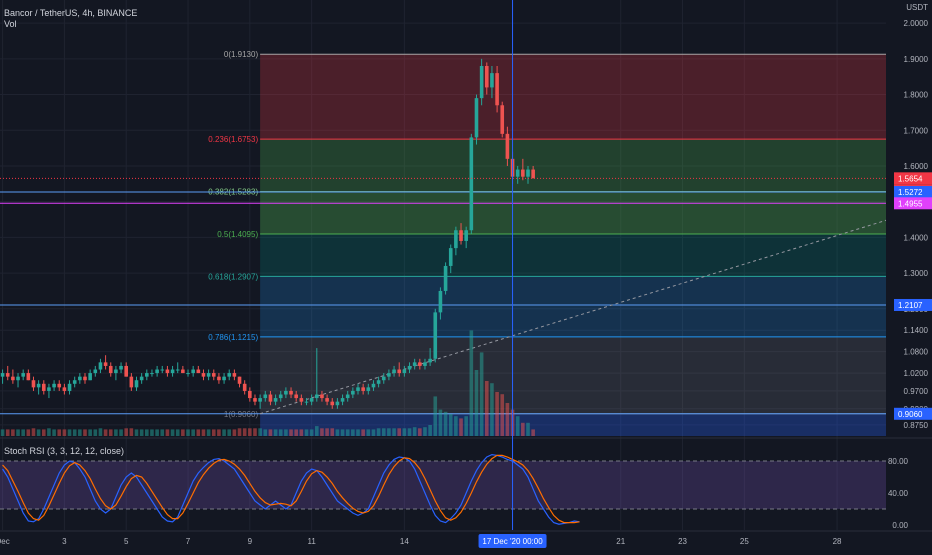  I want to click on symbol-title: Bancor / TetherUS, 4h, BINANCE, so click(71, 13).